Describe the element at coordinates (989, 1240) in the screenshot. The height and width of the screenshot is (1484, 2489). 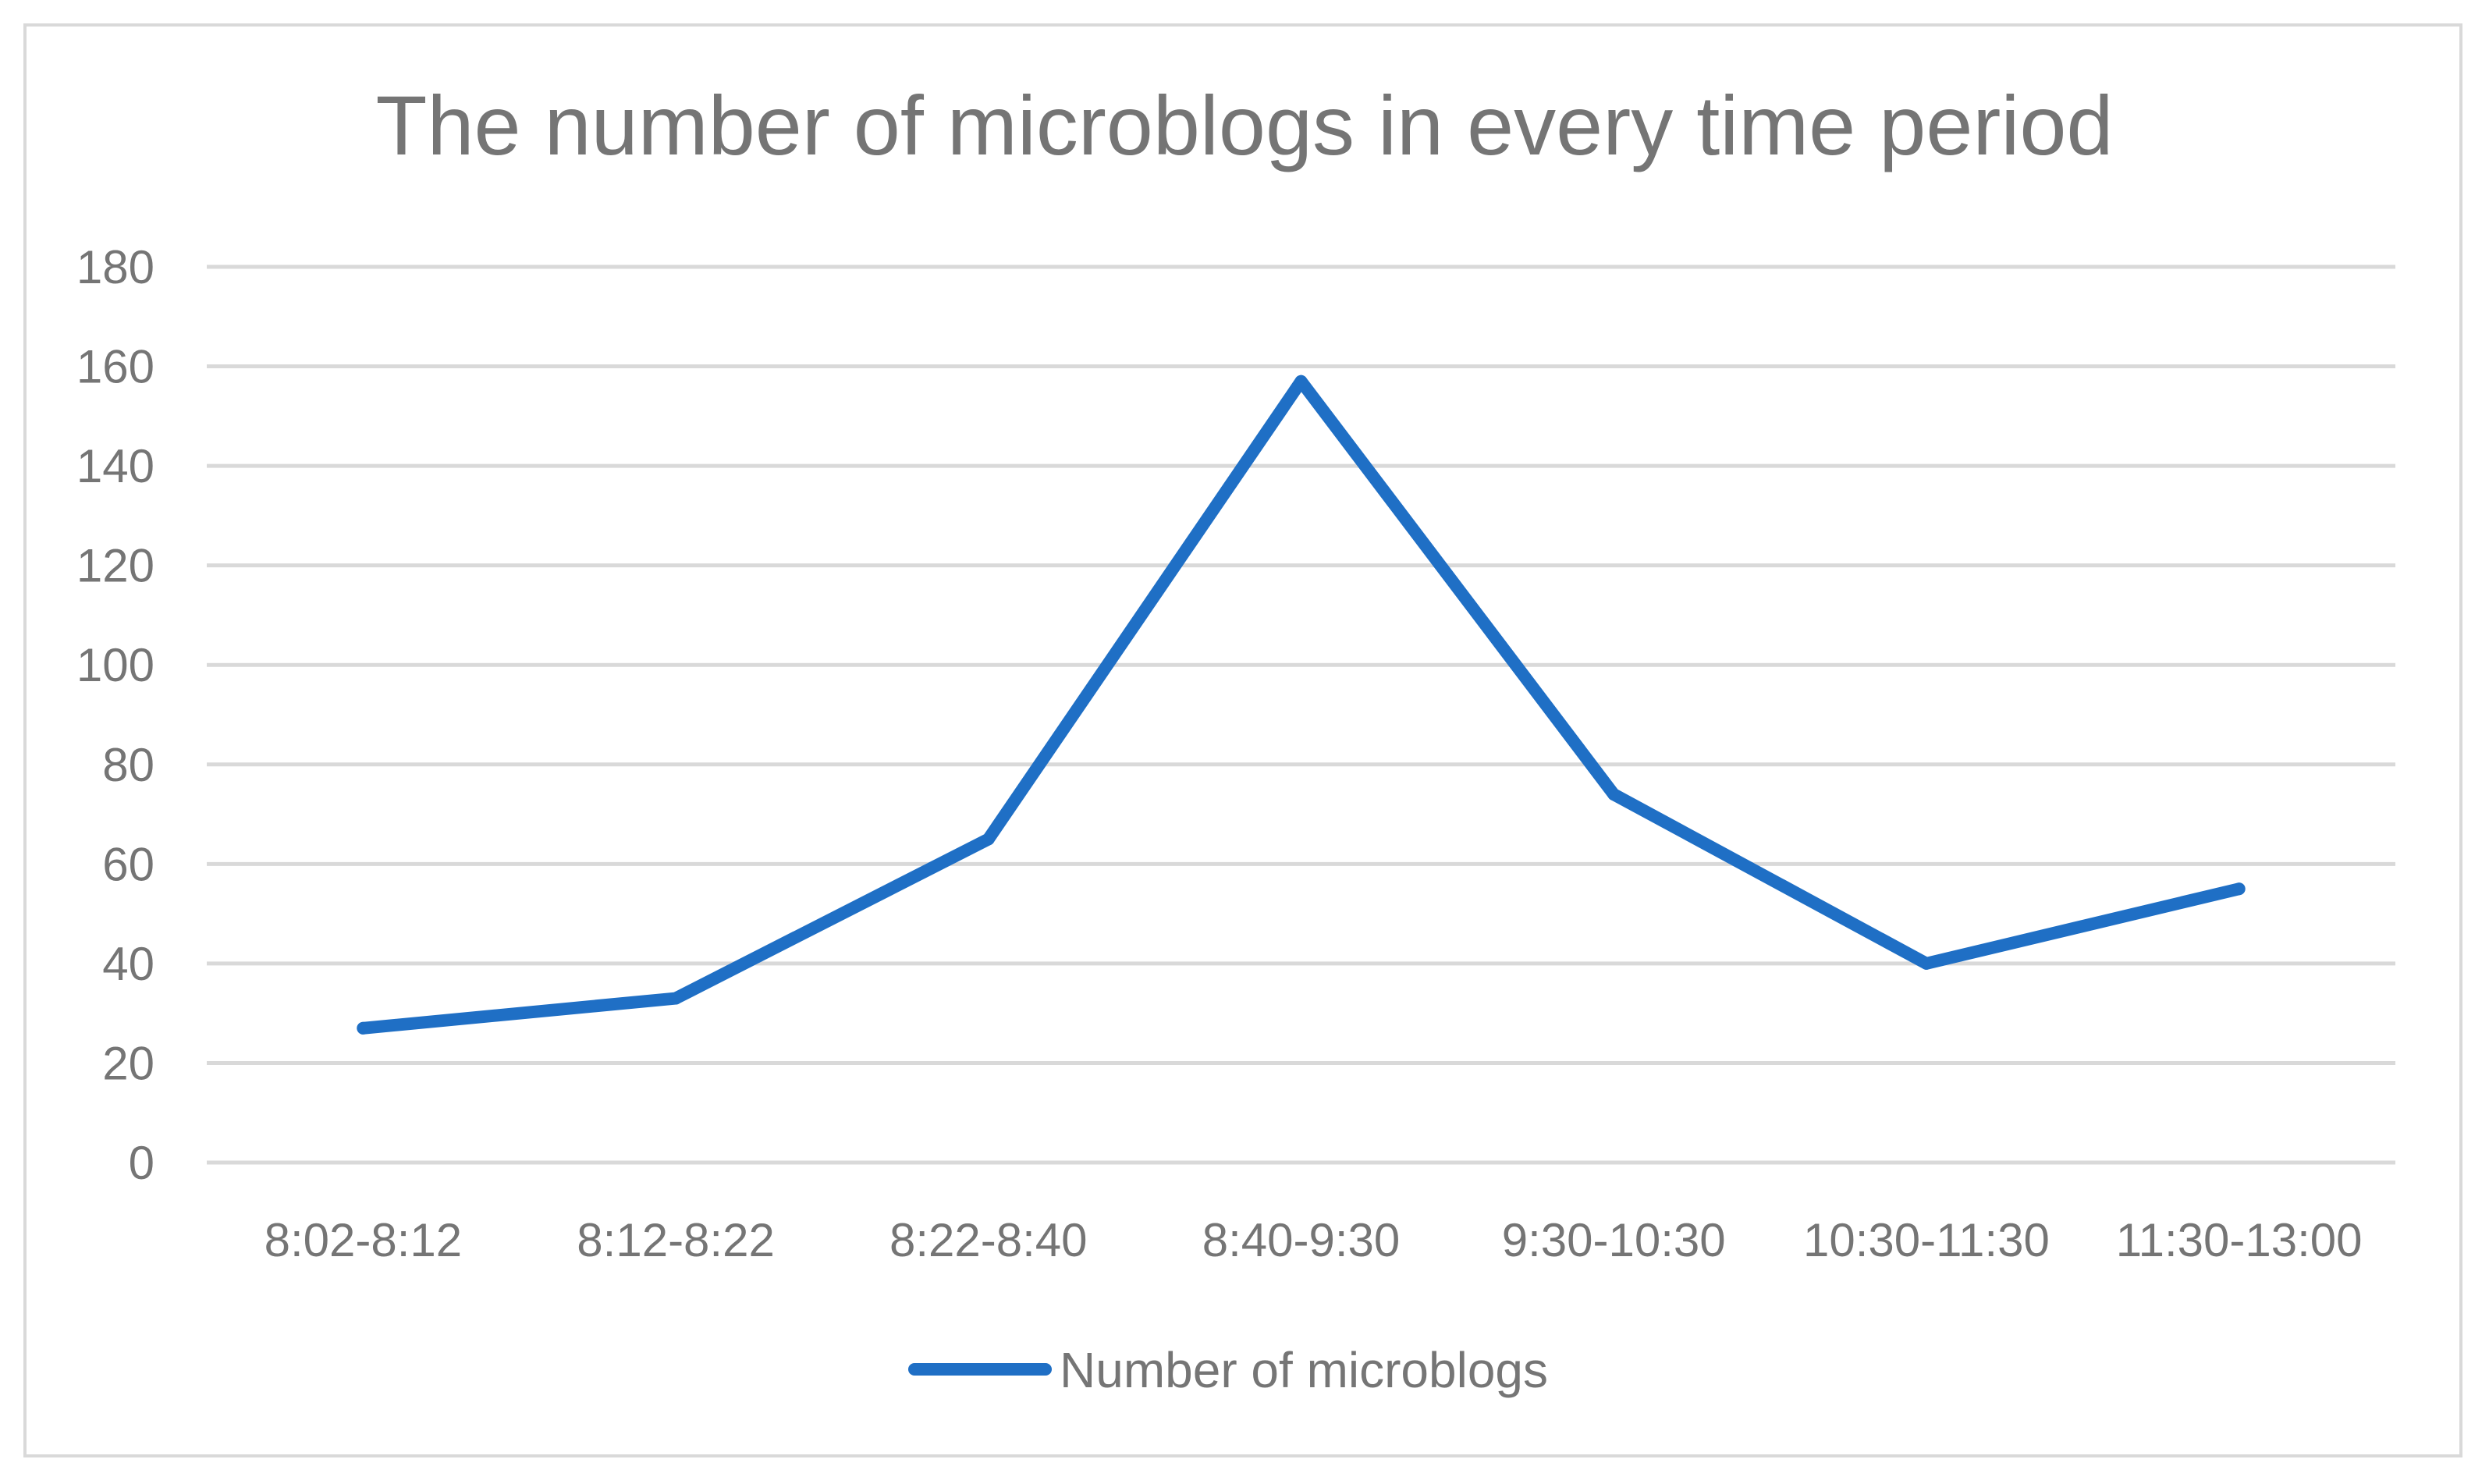
I see `x-tick-label: 8:22-8:40` at that location.